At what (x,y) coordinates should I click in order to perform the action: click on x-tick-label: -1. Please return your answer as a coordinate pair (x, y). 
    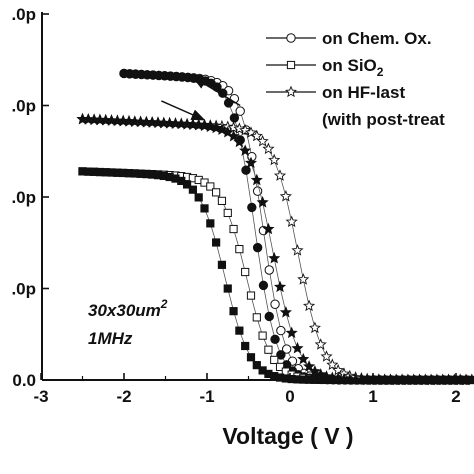
    Looking at the image, I should click on (206, 396).